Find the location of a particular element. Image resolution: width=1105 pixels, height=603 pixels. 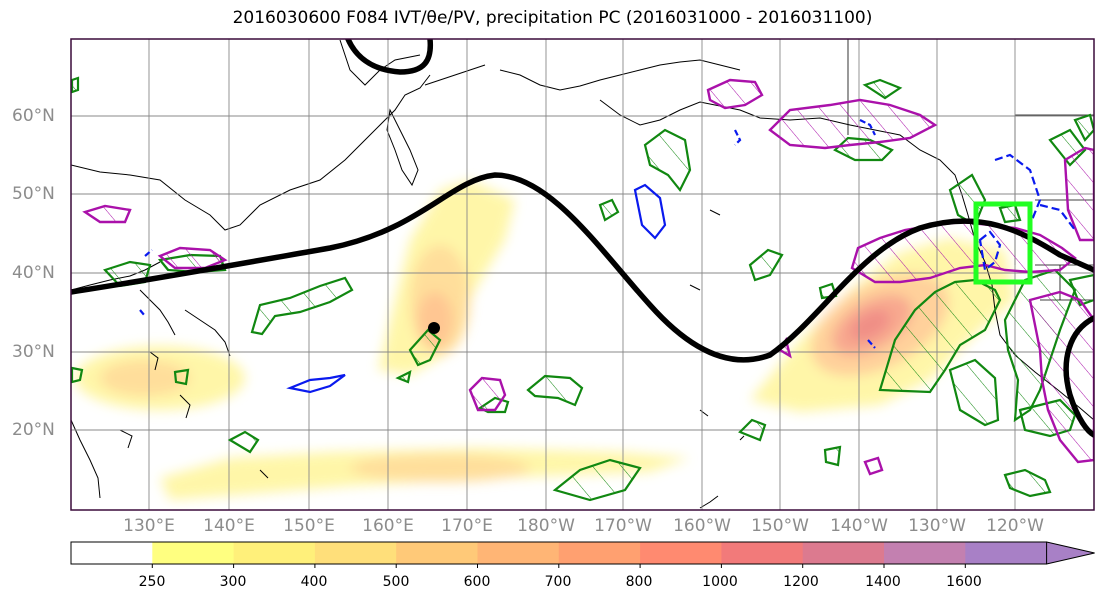

region-box is located at coordinates (1003, 243).